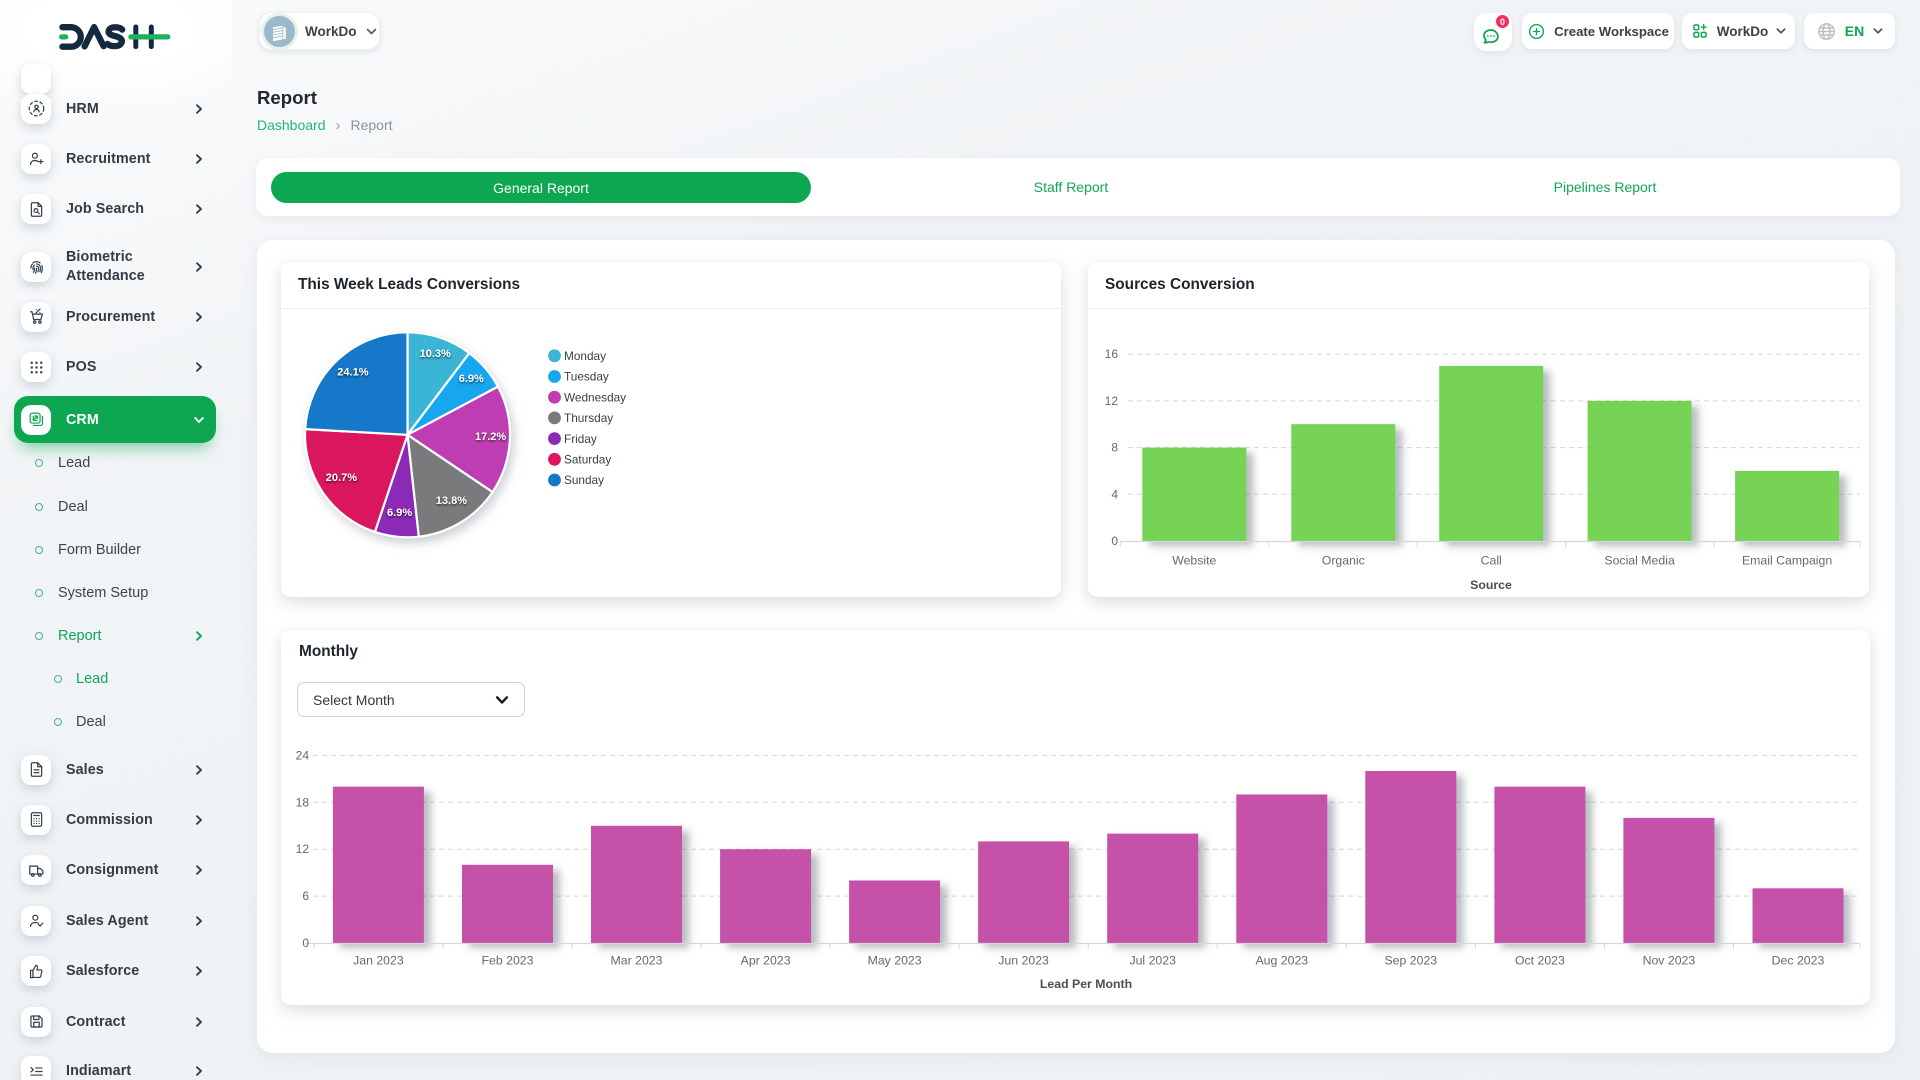 Image resolution: width=1920 pixels, height=1080 pixels. What do you see at coordinates (1114, 448) in the screenshot?
I see `svg-text: 8` at bounding box center [1114, 448].